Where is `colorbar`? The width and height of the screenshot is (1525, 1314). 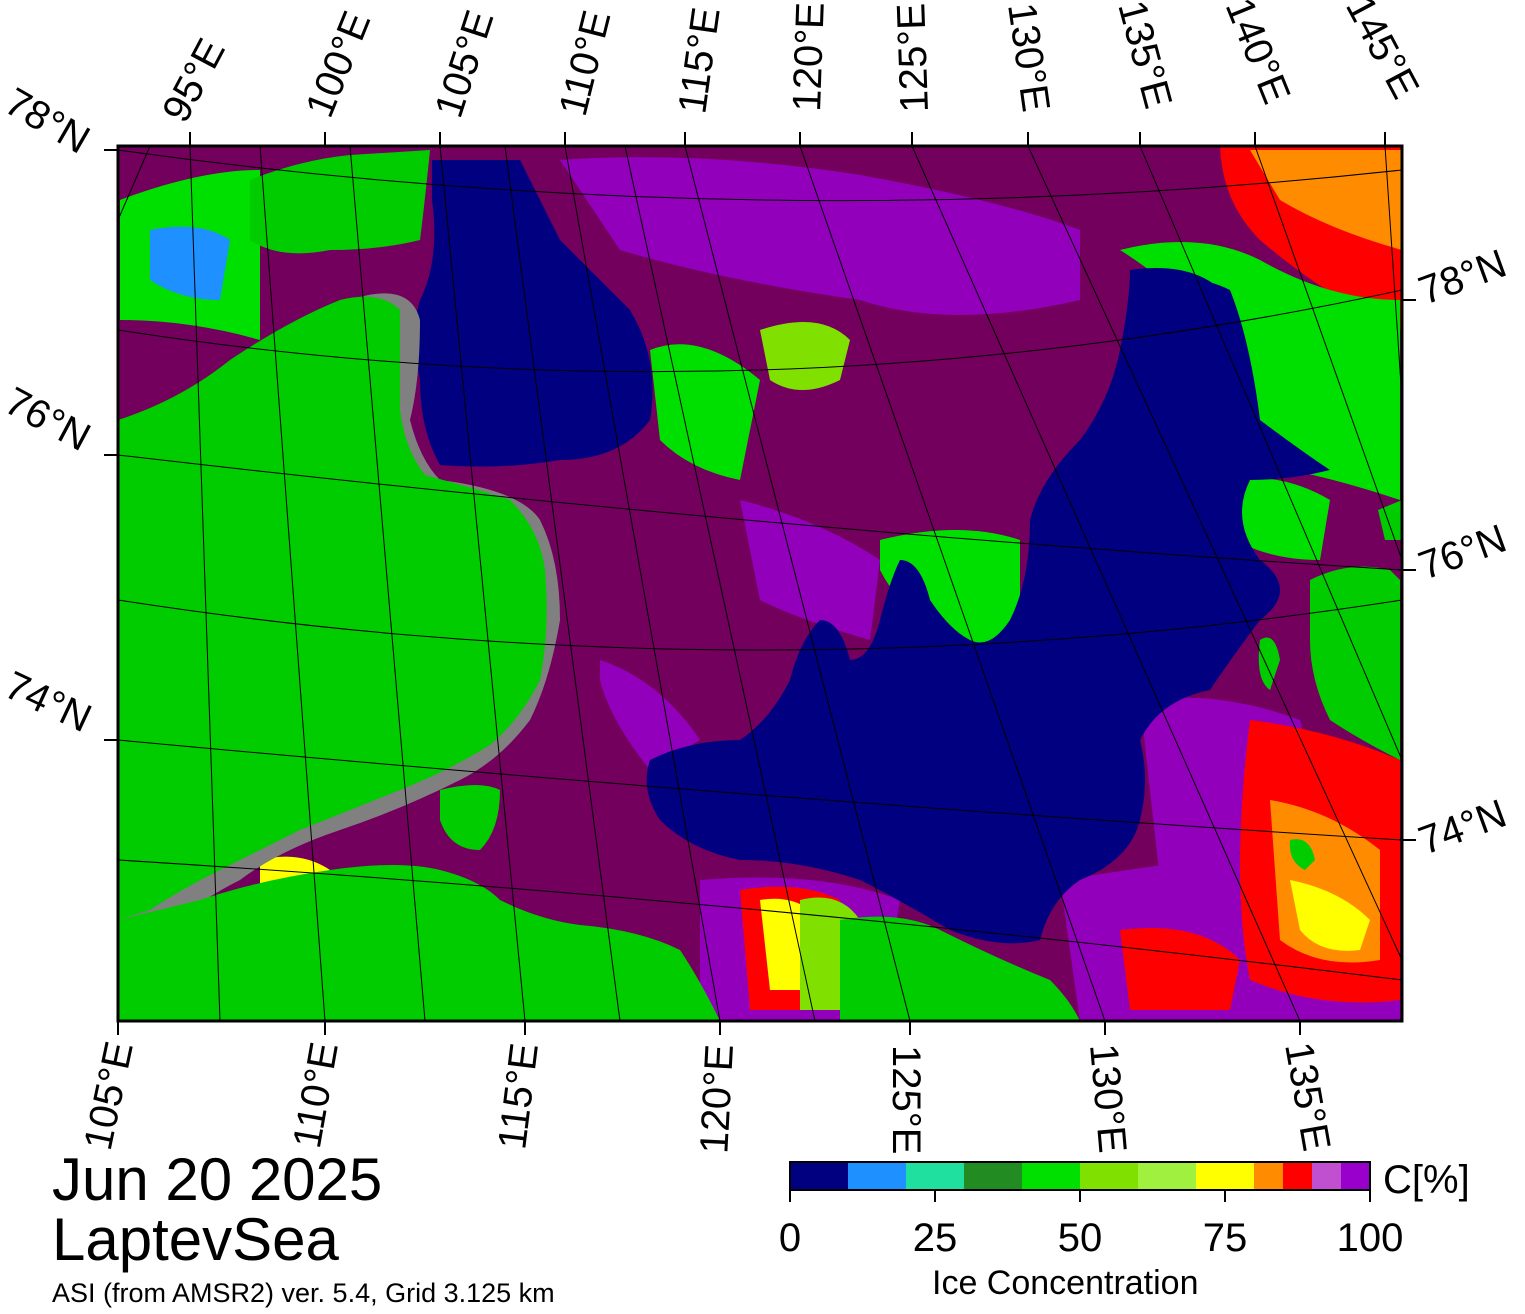 colorbar is located at coordinates (1080, 1176).